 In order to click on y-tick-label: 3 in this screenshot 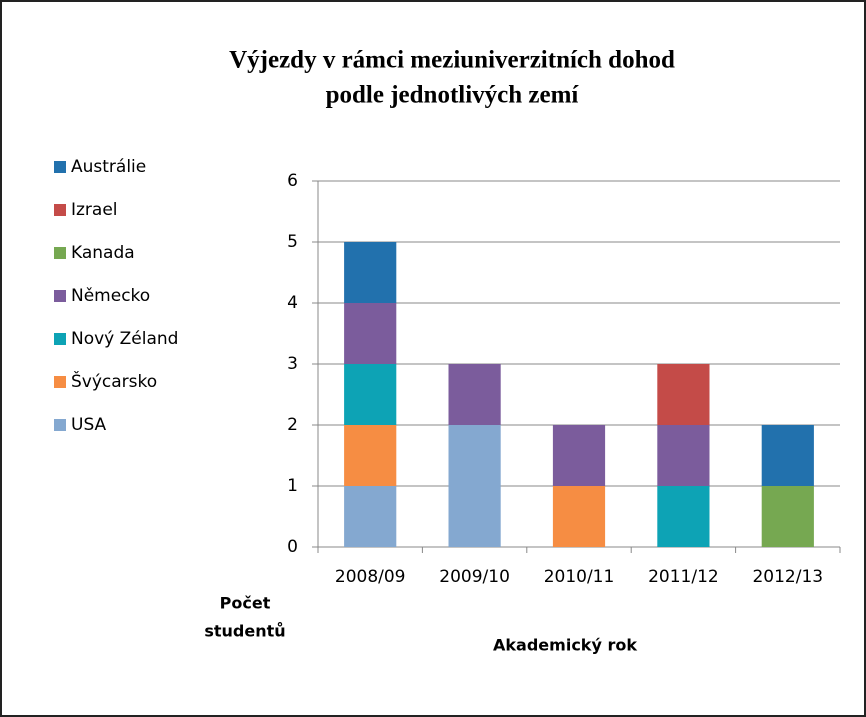, I will do `click(292, 364)`.